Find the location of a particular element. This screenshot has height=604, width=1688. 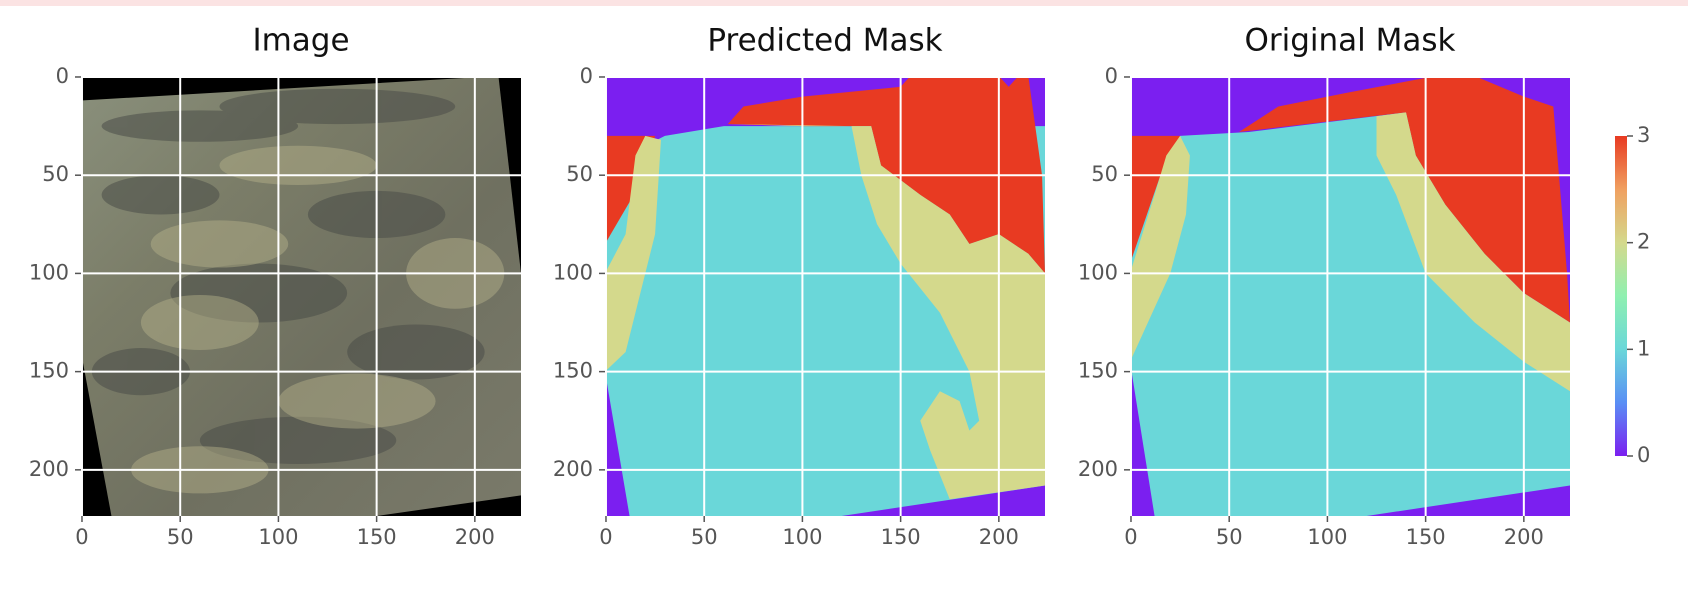

colorbar-tick-label: 0 is located at coordinates (1643, 455).